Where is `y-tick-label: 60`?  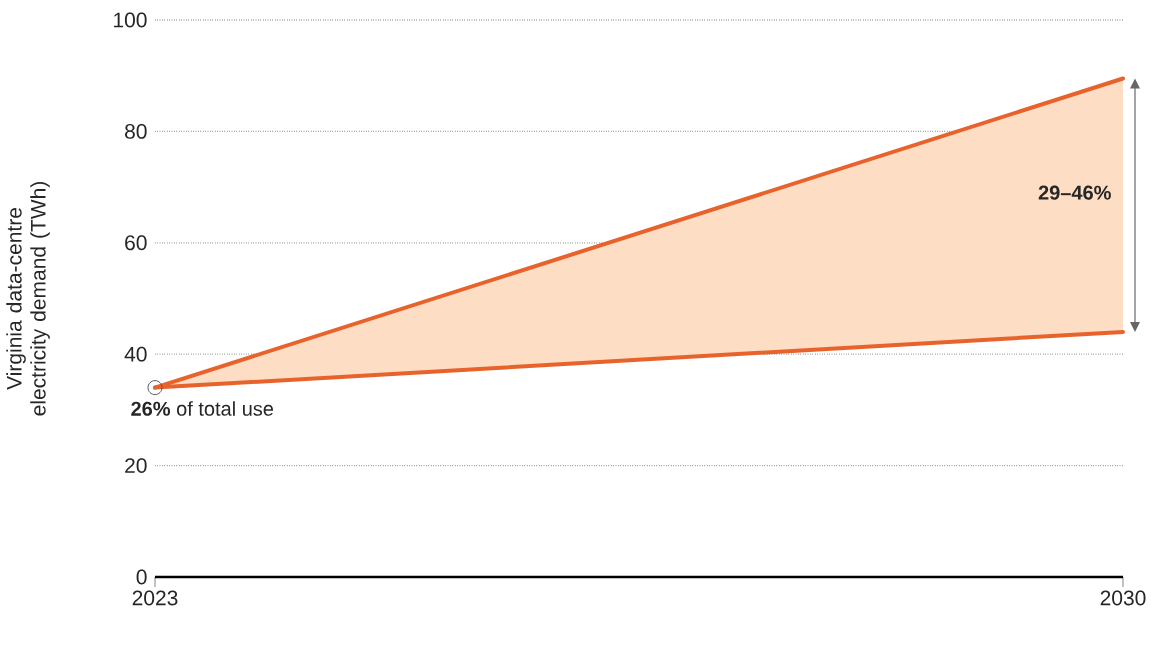 y-tick-label: 60 is located at coordinates (136, 243).